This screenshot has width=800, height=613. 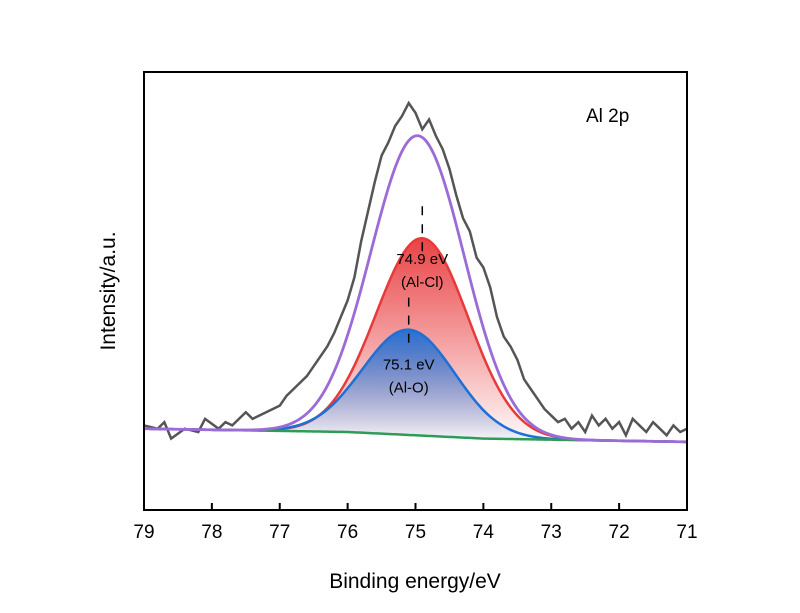 What do you see at coordinates (415, 532) in the screenshot?
I see `x-tick-label: 75` at bounding box center [415, 532].